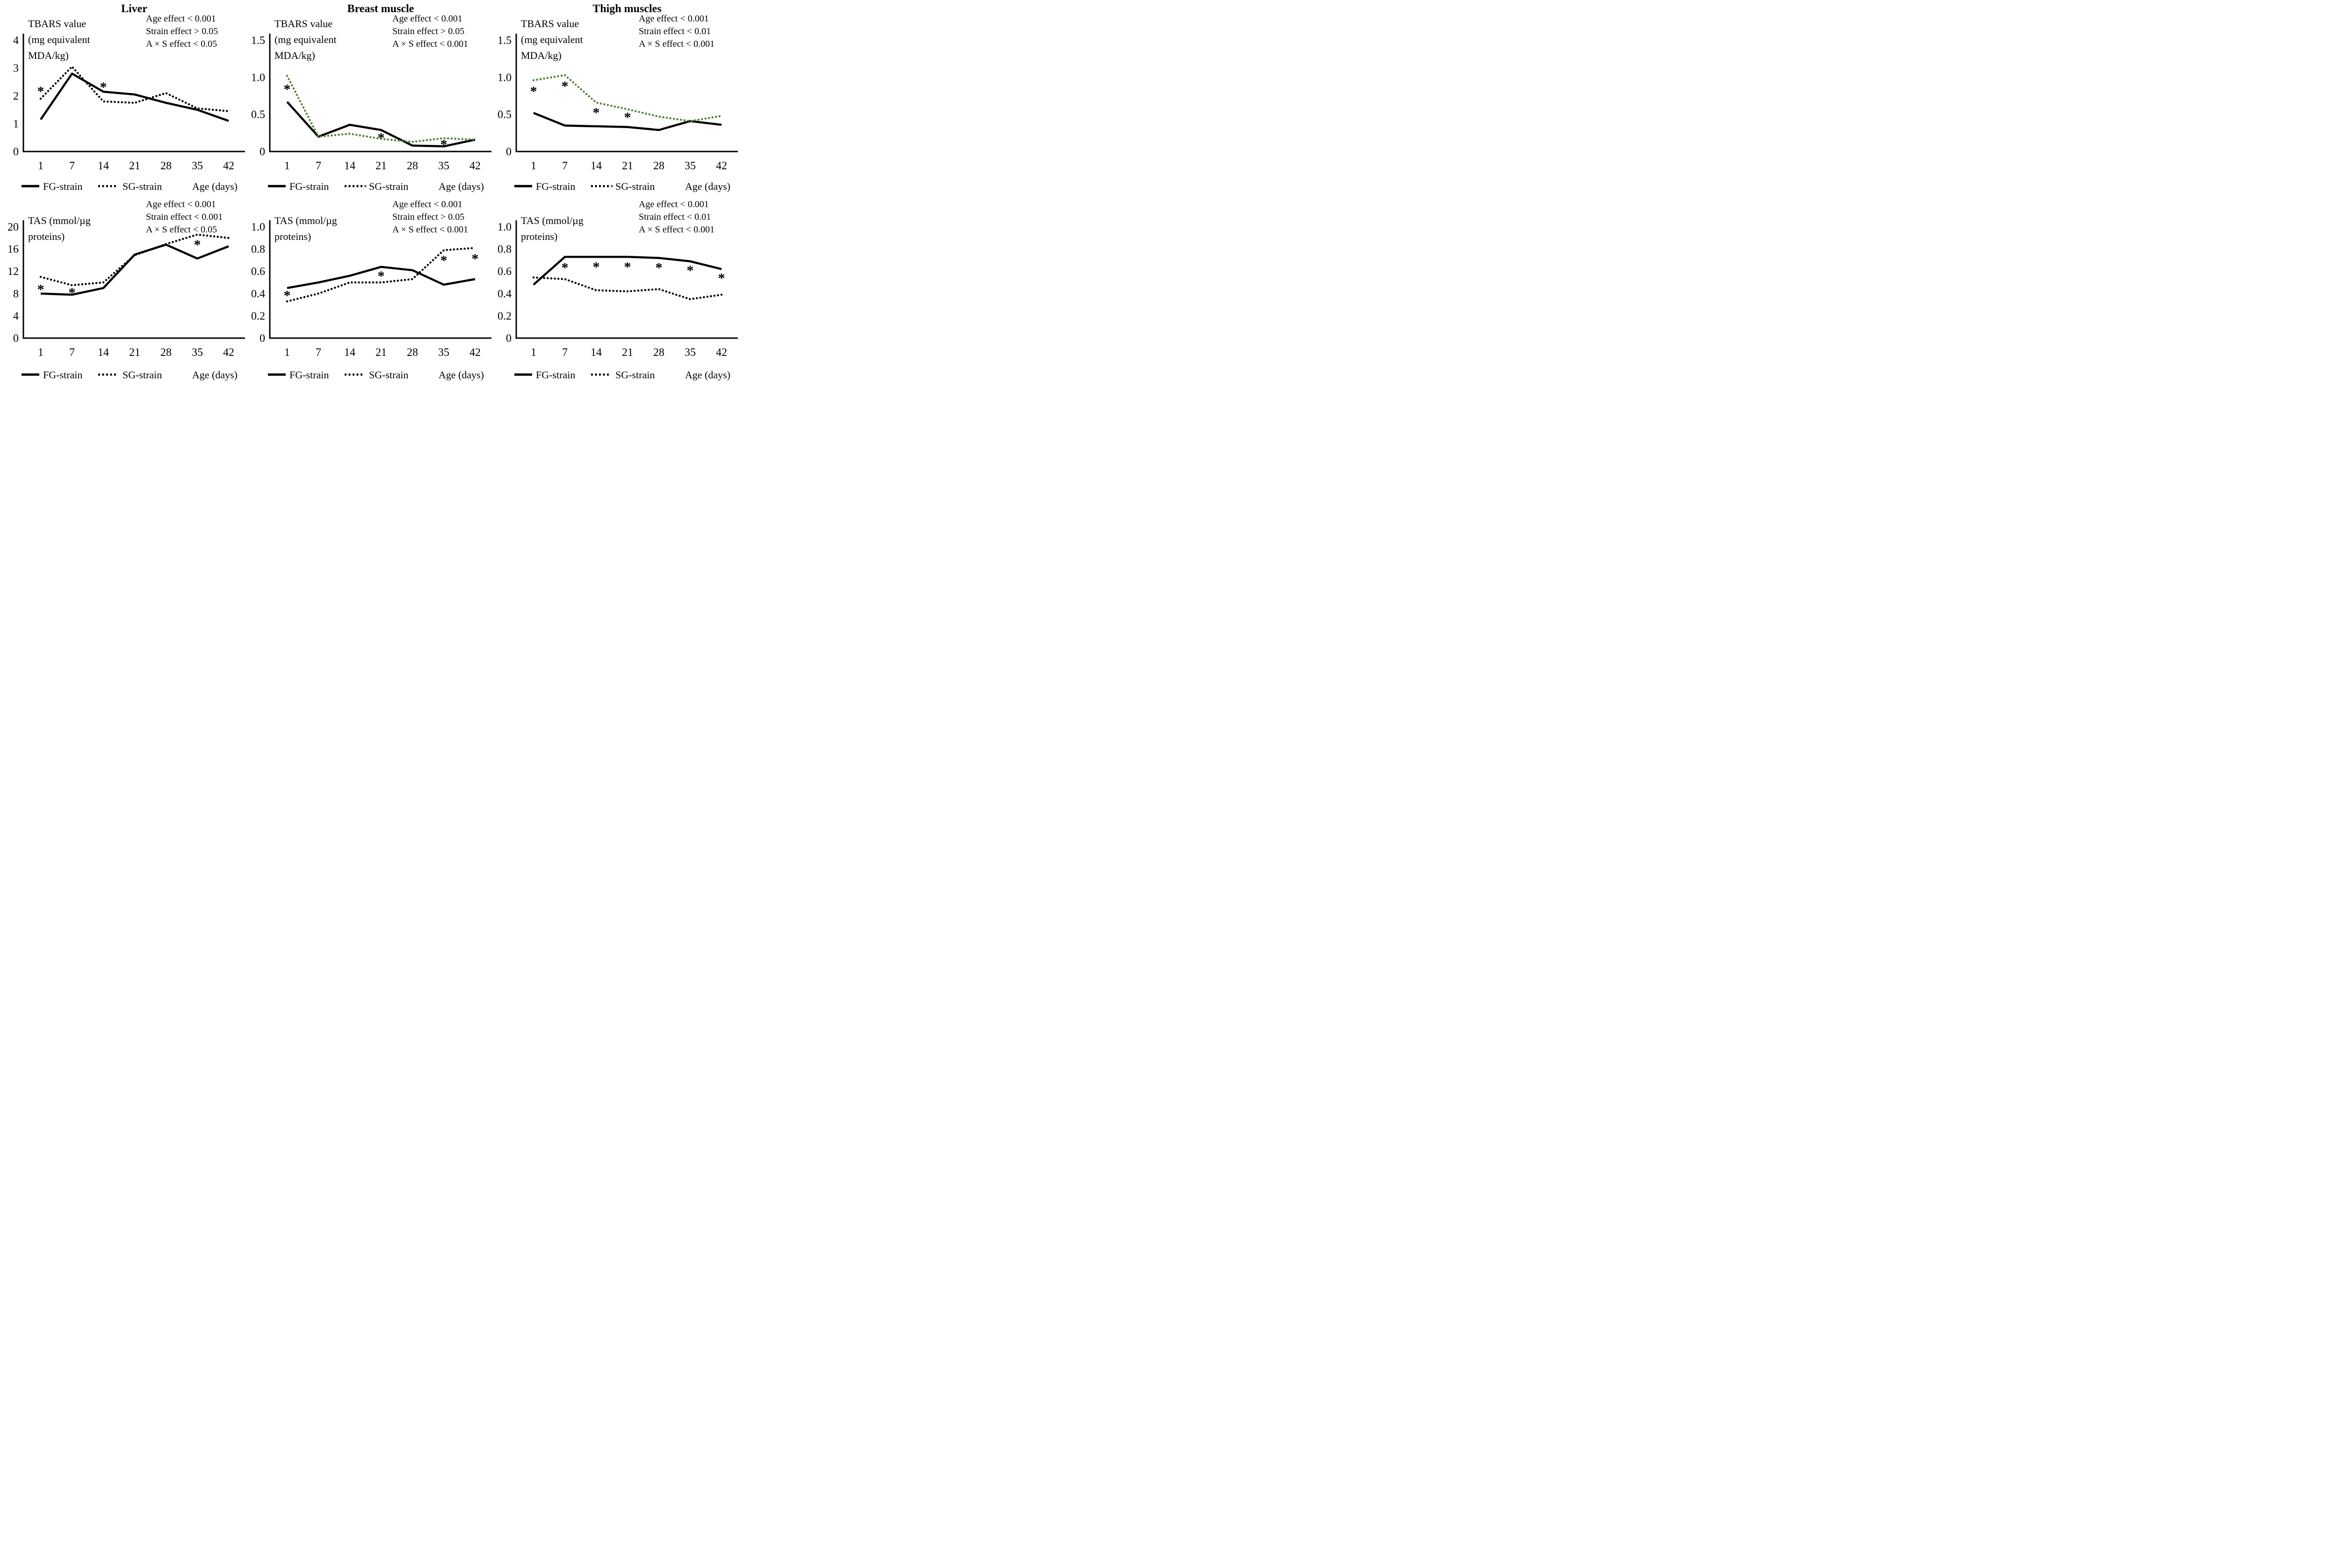 The image size is (2338, 1568). What do you see at coordinates (258, 250) in the screenshot?
I see `y-tick-label: 0.8` at bounding box center [258, 250].